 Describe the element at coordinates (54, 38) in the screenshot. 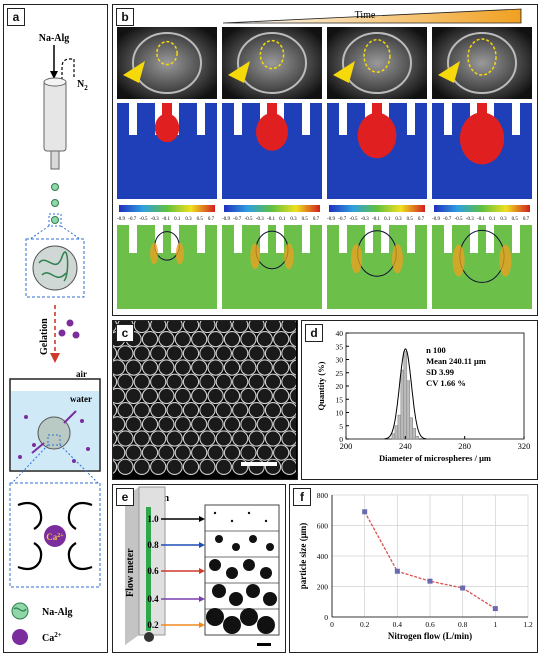

I see `inlet-label: Na-Alg` at that location.